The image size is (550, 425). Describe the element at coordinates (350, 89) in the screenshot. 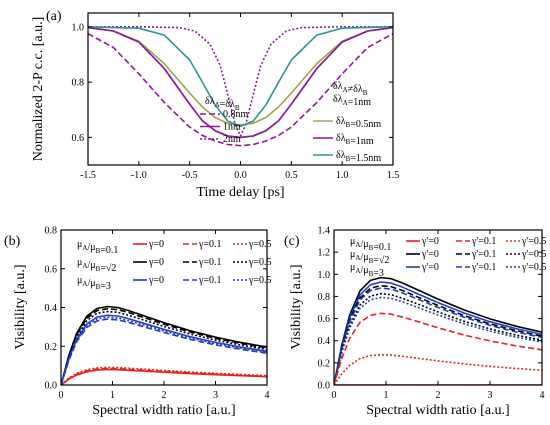

I see `legend-title-unequal: δλA≠δλB` at that location.